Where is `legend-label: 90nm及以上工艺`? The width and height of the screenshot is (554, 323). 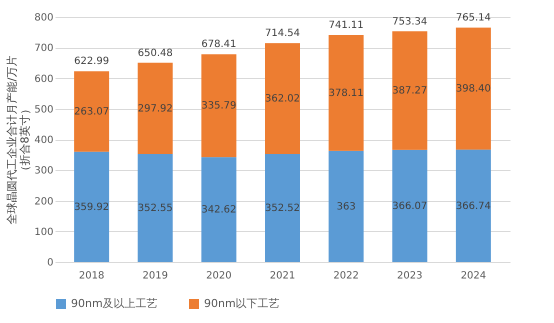
legend-label: 90nm及以上工艺 is located at coordinates (114, 303).